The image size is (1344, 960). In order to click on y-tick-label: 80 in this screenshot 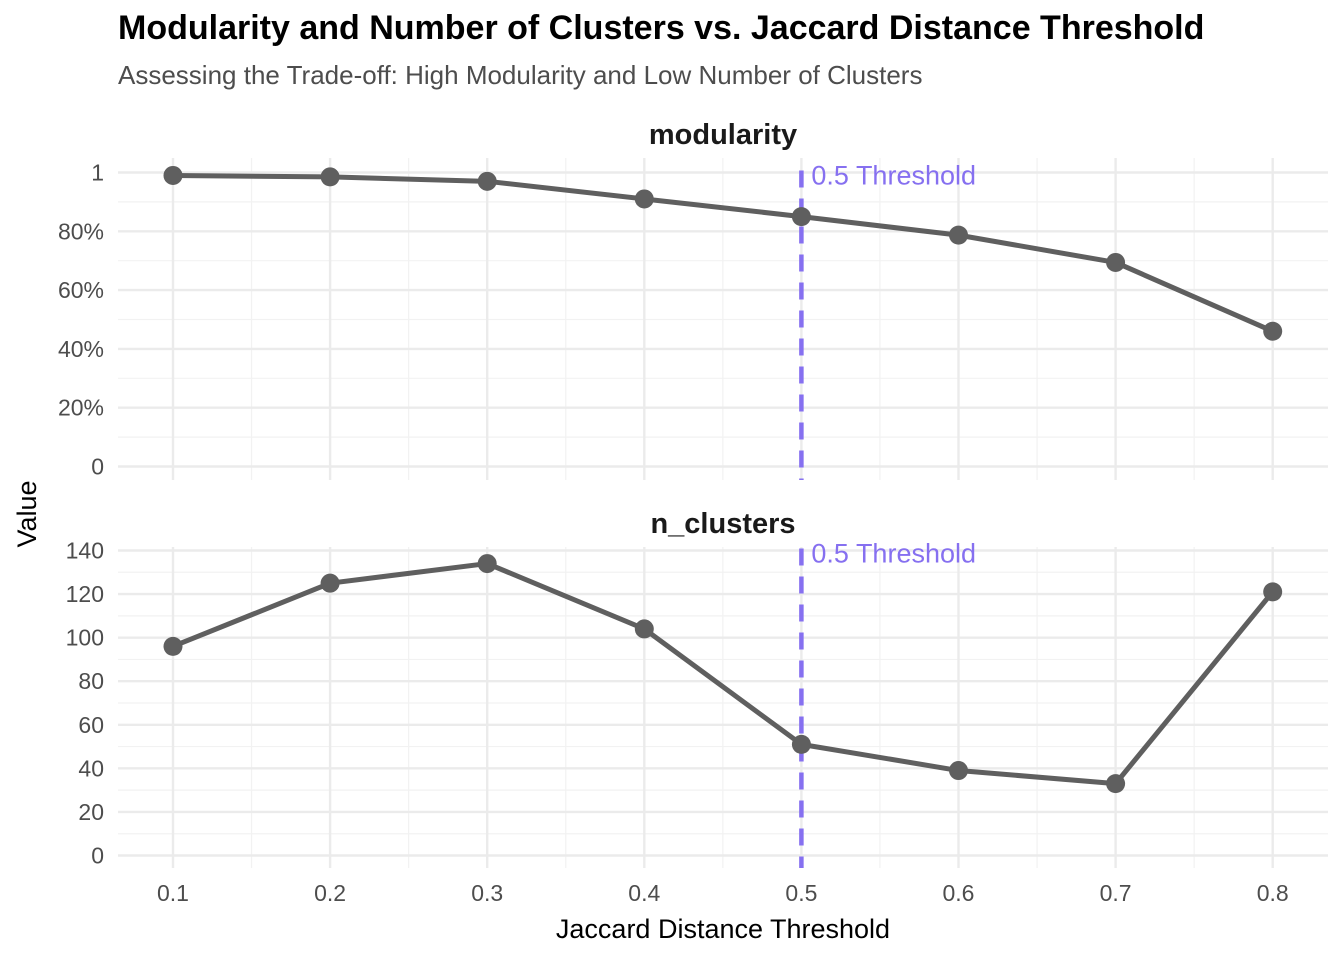, I will do `click(91, 681)`.